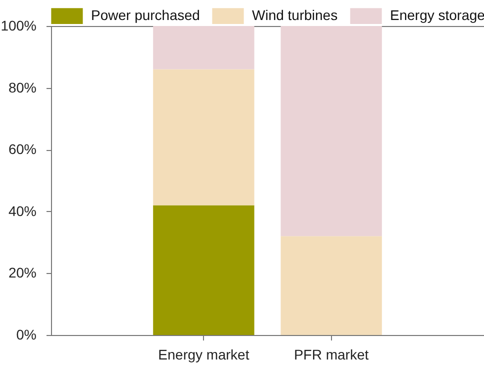 Image resolution: width=484 pixels, height=368 pixels. I want to click on y-tick-label: 0%, so click(26, 334).